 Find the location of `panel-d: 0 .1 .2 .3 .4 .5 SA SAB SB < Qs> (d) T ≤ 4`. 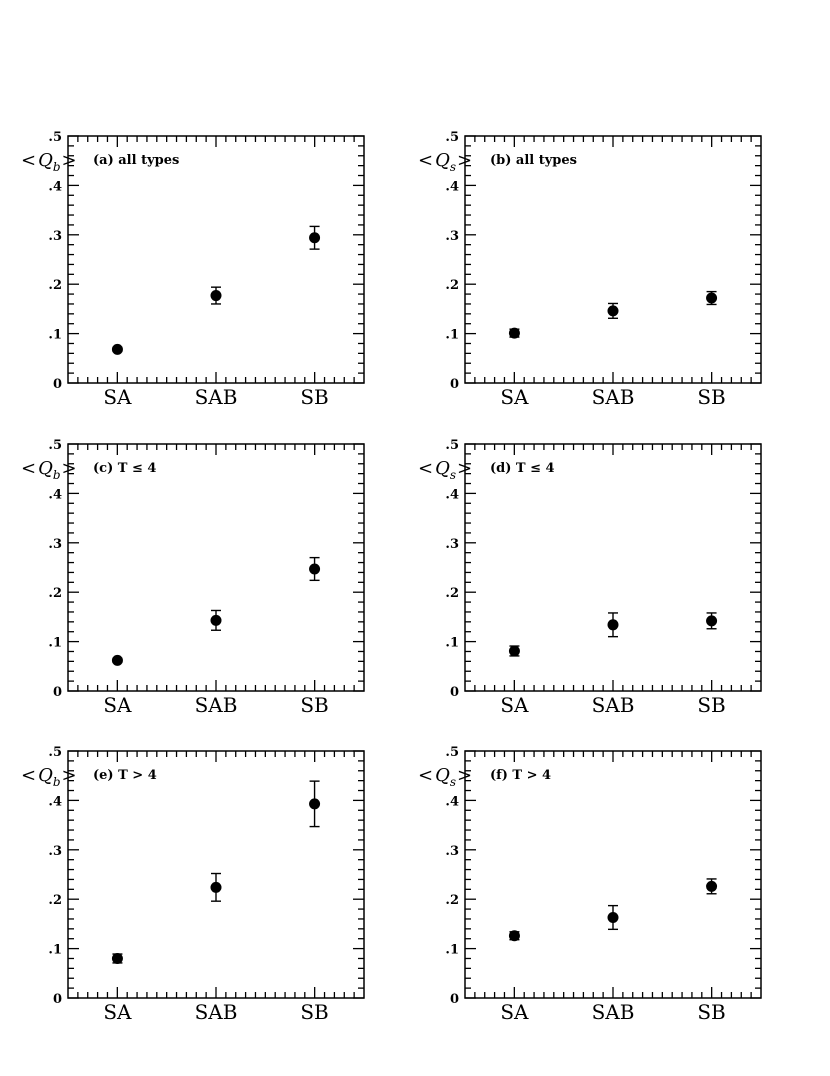

panel-d: 0 .1 .2 .3 .4 .5 SA SAB SB < Qs> (d) T ≤ 4 is located at coordinates (590, 577).